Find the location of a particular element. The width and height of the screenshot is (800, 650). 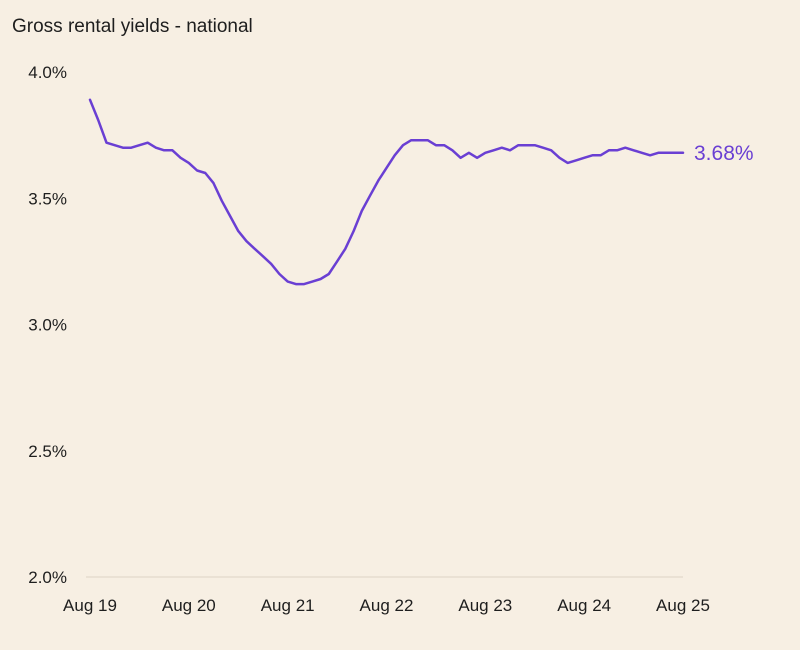

y-tick-label: 3.5% is located at coordinates (47, 198).